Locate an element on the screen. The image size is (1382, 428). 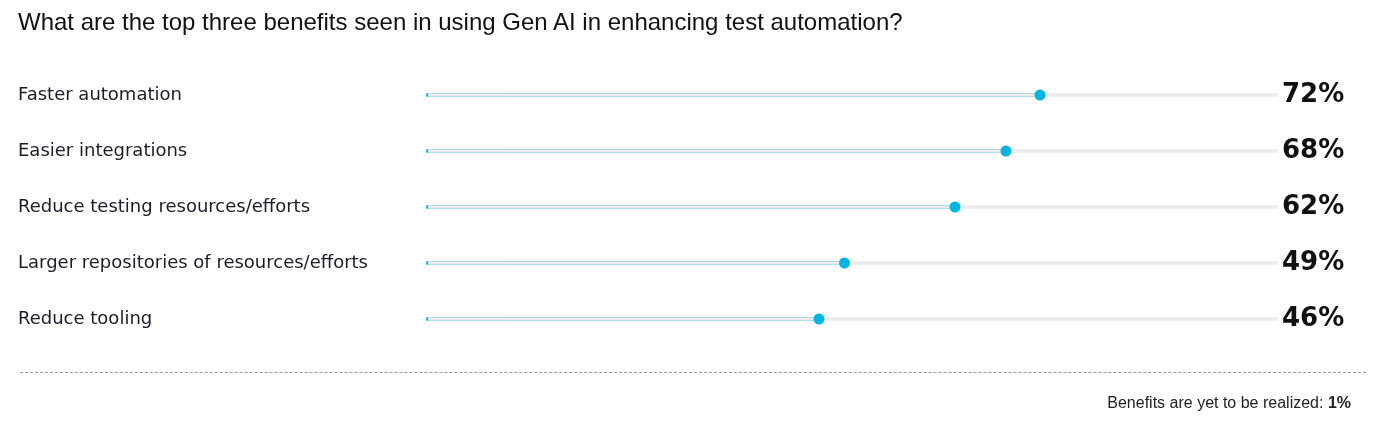
chart-title: What are the top three benefits seen in using Gen AI in enhancing test automation? is located at coordinates (460, 22).